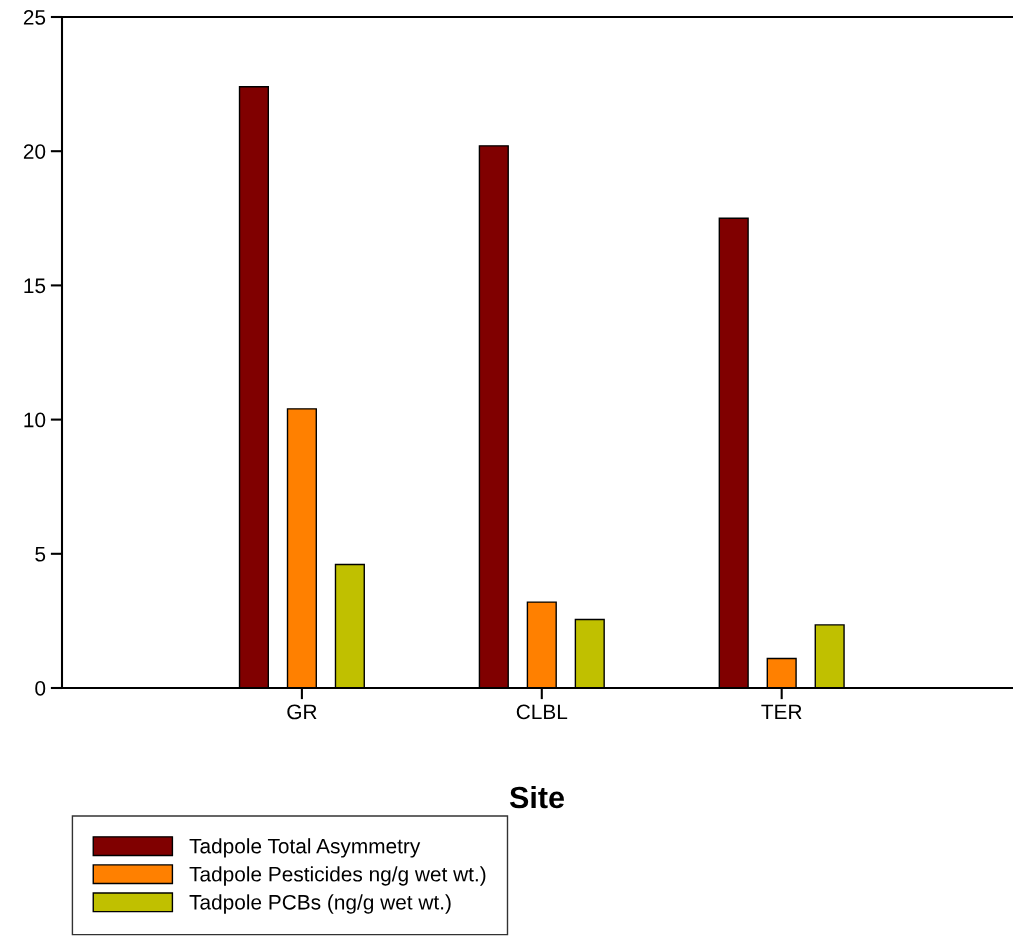 This screenshot has width=1013, height=946. I want to click on y-tick-label: 25, so click(34, 17).